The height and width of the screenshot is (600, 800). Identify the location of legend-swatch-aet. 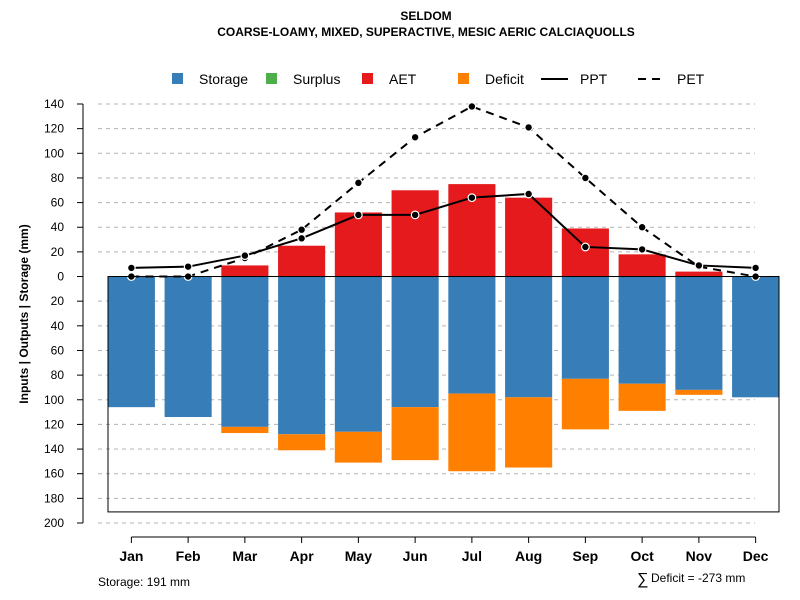
(367, 78).